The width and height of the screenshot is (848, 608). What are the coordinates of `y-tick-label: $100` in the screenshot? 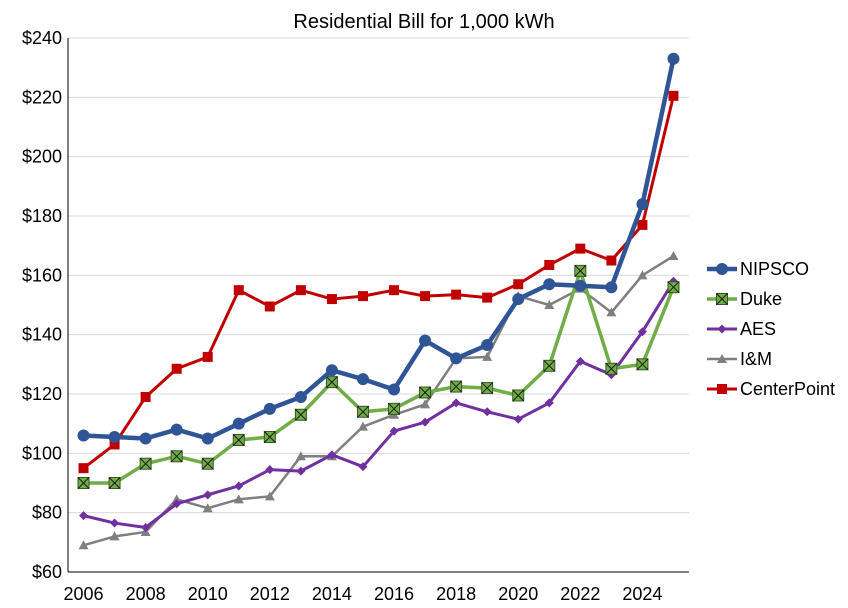 It's located at (42, 453).